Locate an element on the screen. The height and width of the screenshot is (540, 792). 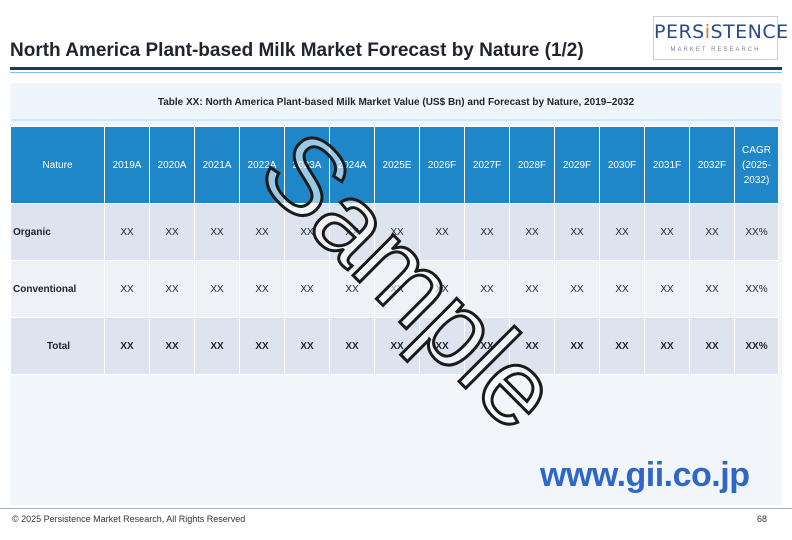
header-cell: 2022A is located at coordinates (262, 165).